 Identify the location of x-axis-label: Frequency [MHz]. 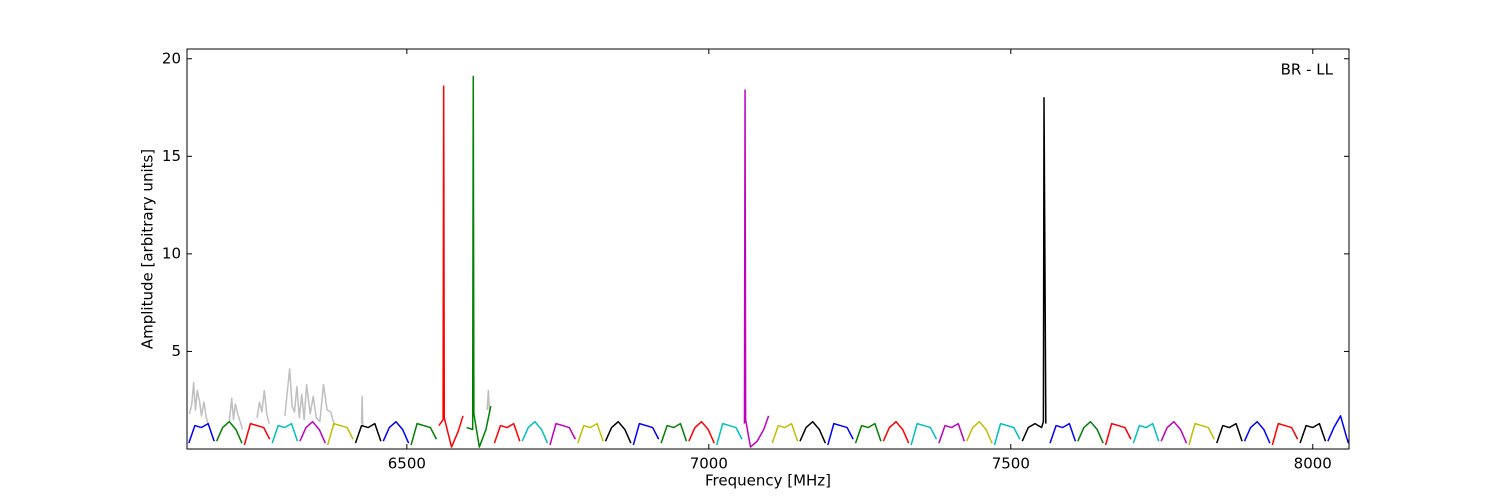
(768, 481).